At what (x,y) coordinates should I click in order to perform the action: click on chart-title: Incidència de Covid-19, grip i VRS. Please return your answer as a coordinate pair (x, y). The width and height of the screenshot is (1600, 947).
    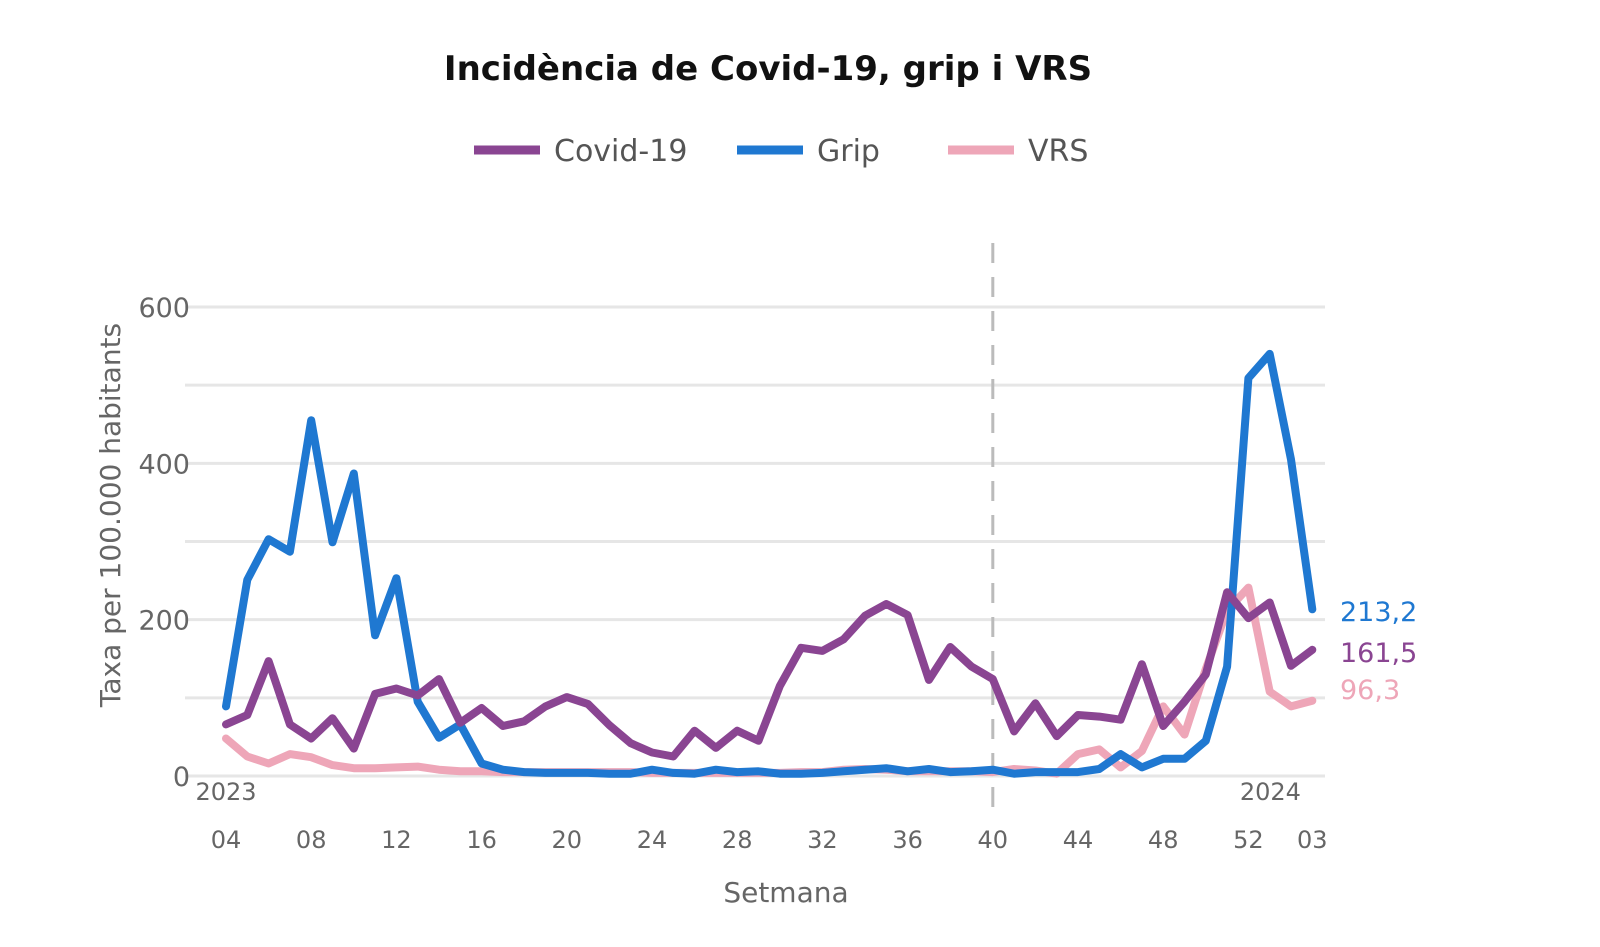
    Looking at the image, I should click on (768, 69).